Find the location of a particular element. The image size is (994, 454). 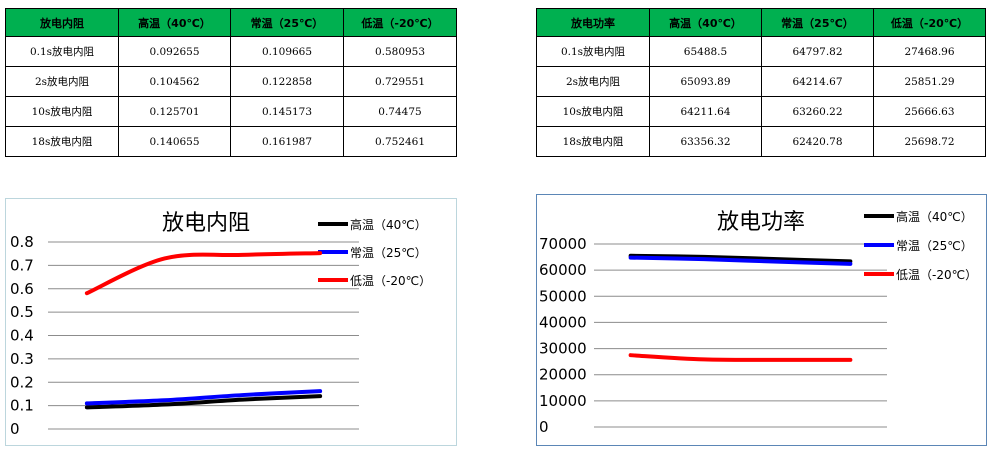

table-cell: 25851.29 is located at coordinates (929, 81).